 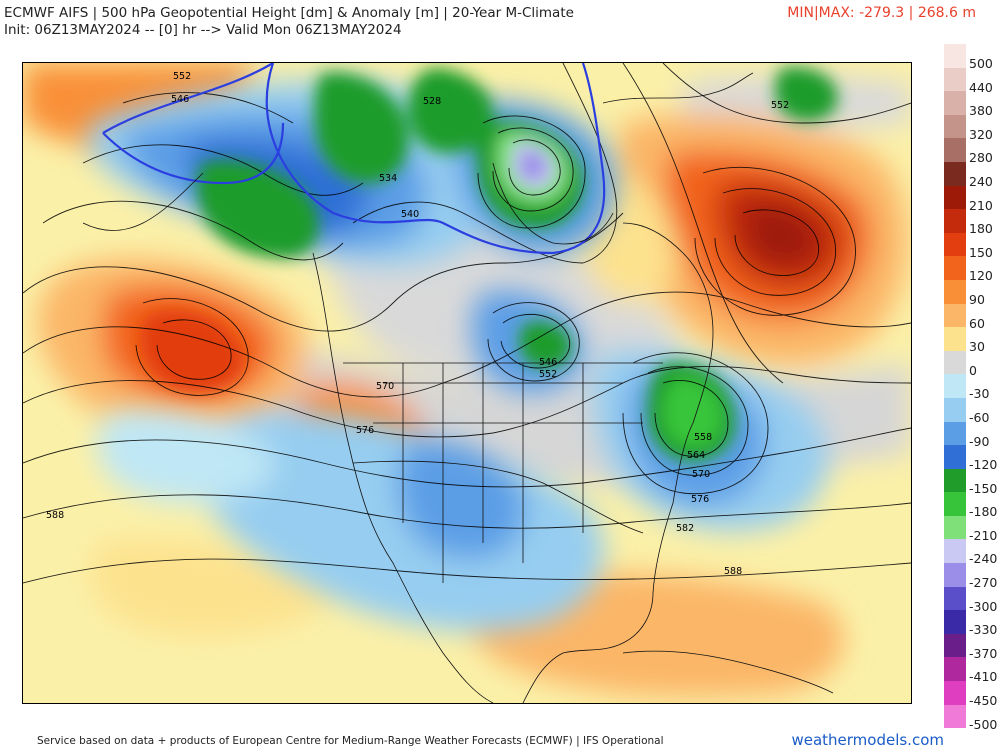 I want to click on colorbar-label: 90, so click(x=977, y=299).